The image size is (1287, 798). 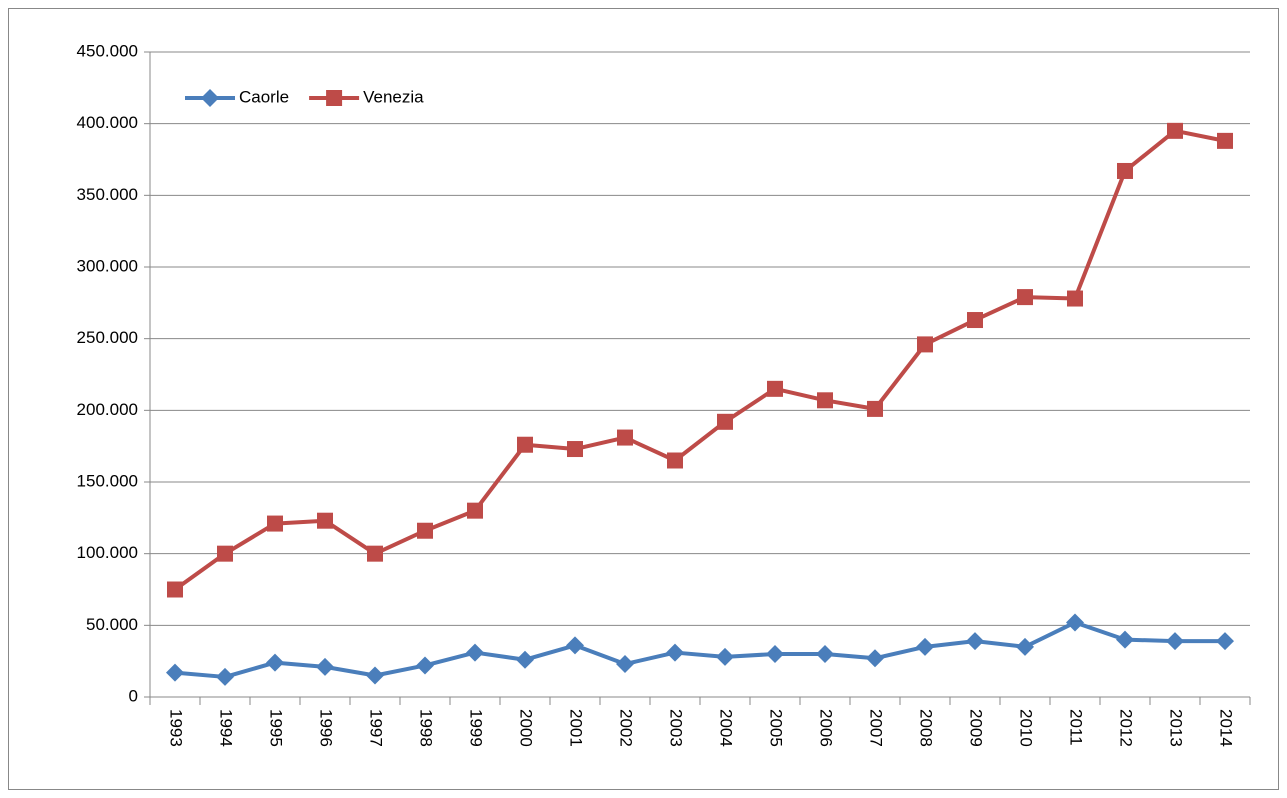 I want to click on y-tick-label: 200.000, so click(x=107, y=409).